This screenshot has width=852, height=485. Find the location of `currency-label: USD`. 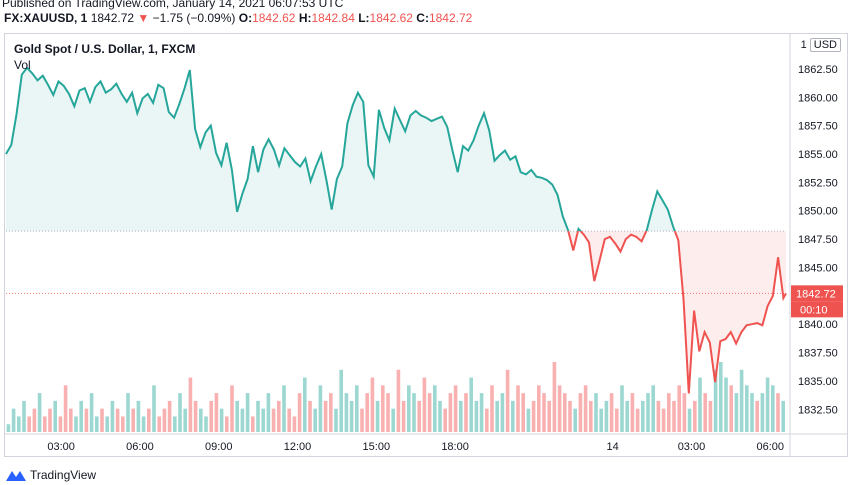

currency-label: USD is located at coordinates (825, 45).